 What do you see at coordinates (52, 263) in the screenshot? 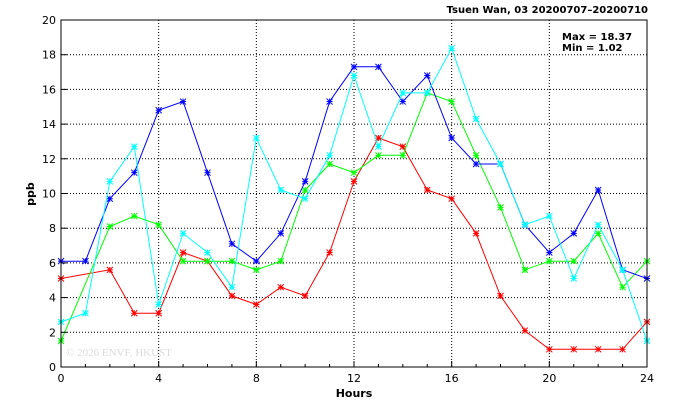
I see `y-tick-label: 6` at bounding box center [52, 263].